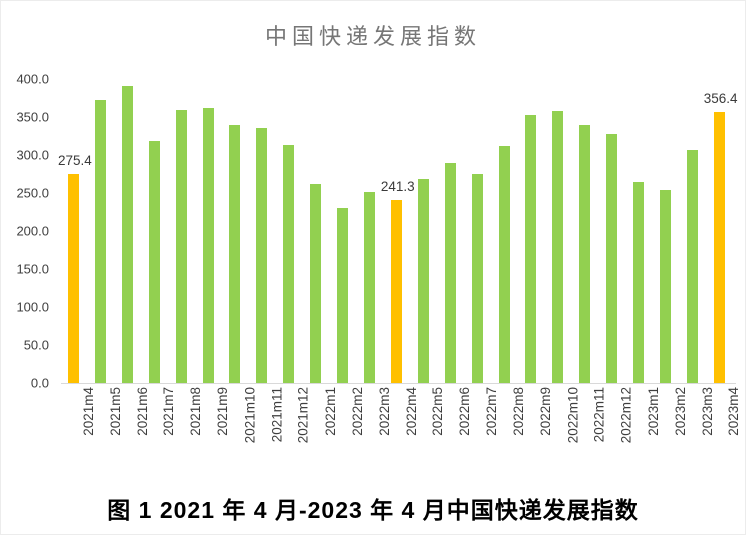 Image resolution: width=746 pixels, height=535 pixels. Describe the element at coordinates (36, 345) in the screenshot. I see `y-axis-tick-label: 50.0` at that location.